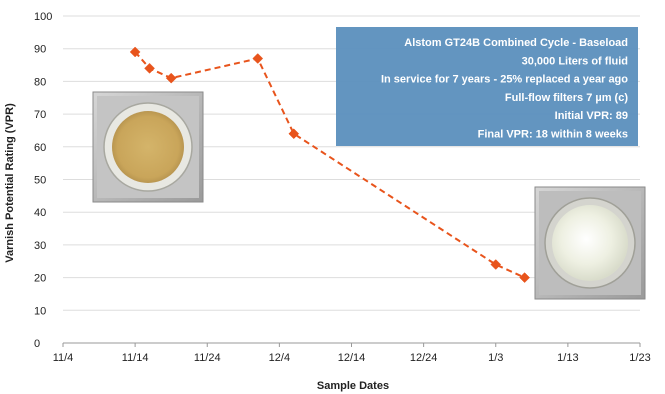 This screenshot has height=394, width=665. What do you see at coordinates (495, 358) in the screenshot?
I see `x-tick-label: 1/3` at bounding box center [495, 358].